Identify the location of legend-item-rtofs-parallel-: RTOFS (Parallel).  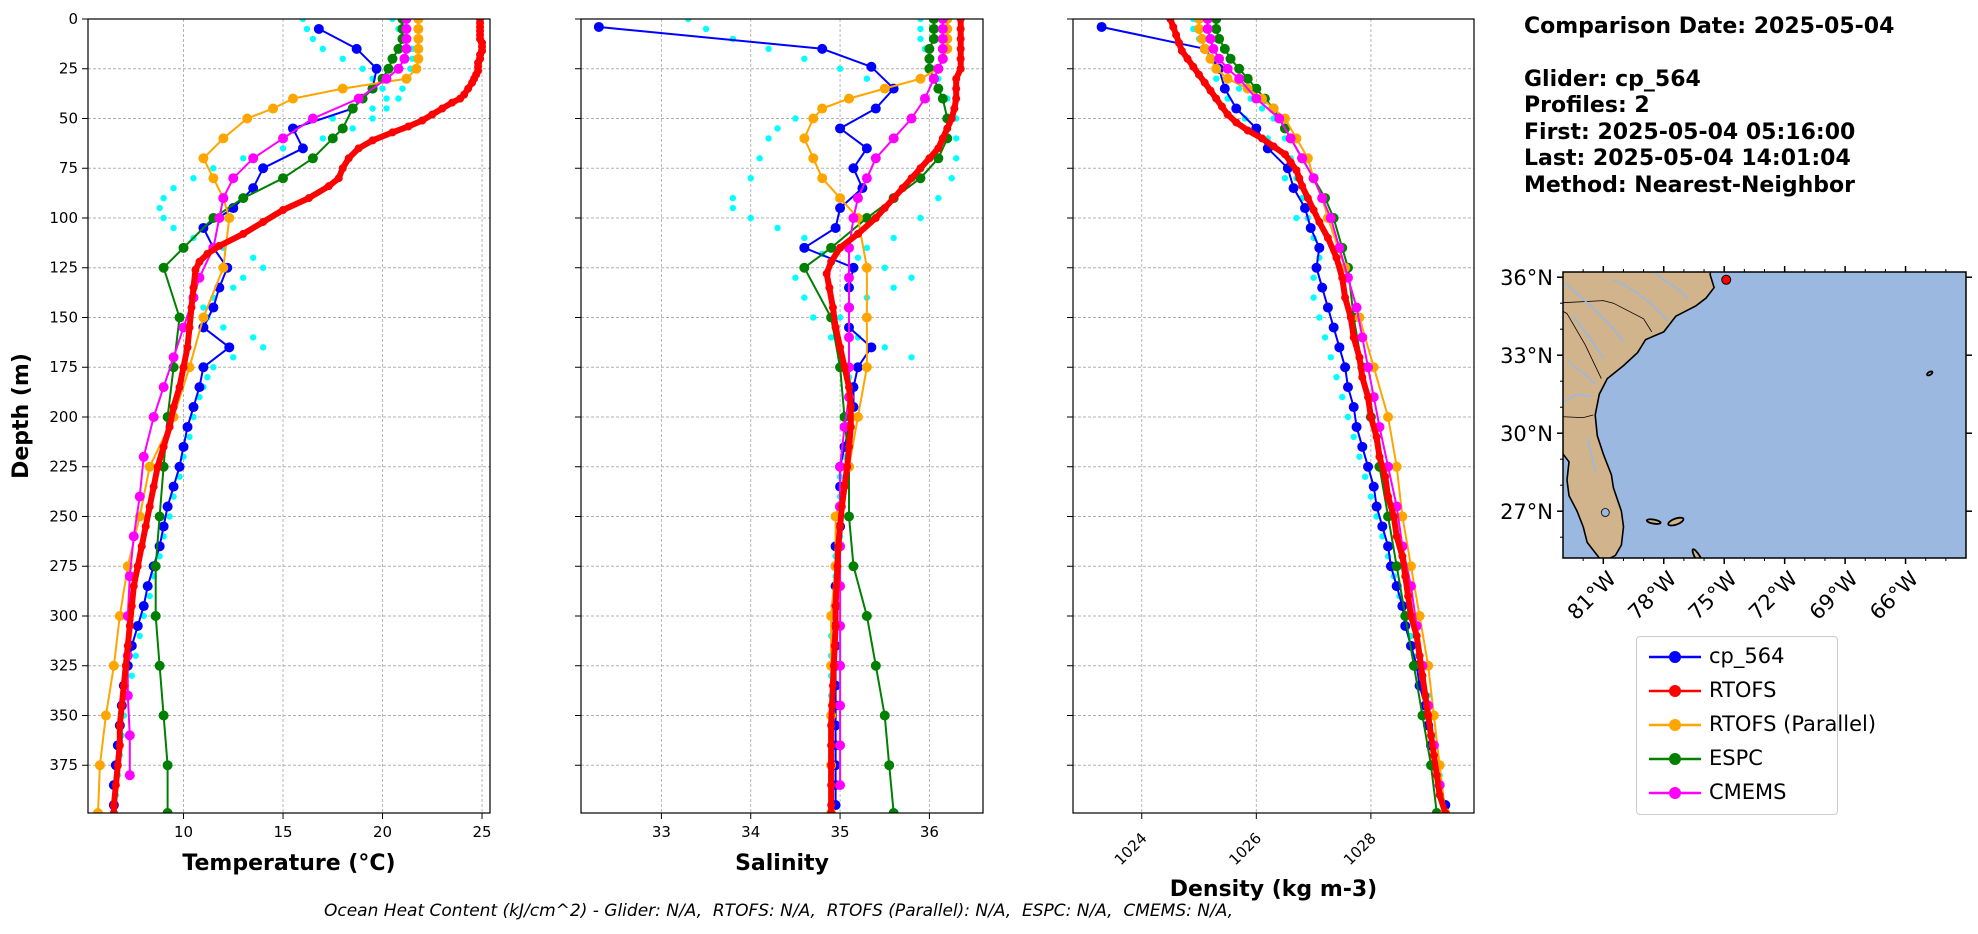
(1756, 725).